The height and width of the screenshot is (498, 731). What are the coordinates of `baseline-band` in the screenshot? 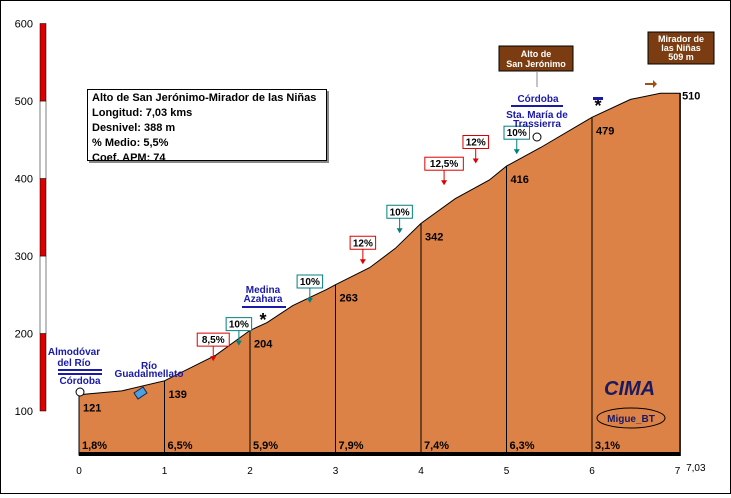 It's located at (380, 454).